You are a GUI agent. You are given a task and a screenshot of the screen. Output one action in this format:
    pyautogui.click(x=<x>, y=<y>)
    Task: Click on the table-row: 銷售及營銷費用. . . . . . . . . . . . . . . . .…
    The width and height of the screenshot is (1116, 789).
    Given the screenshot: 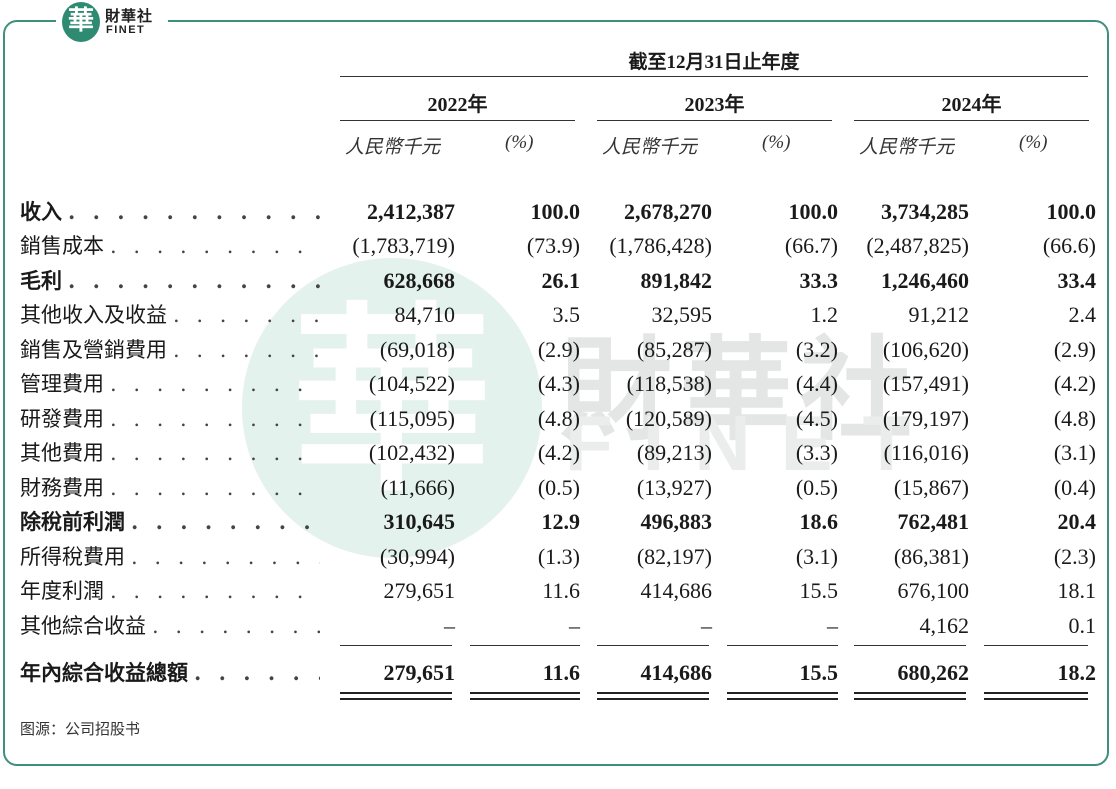 What is the action you would take?
    pyautogui.click(x=558, y=350)
    